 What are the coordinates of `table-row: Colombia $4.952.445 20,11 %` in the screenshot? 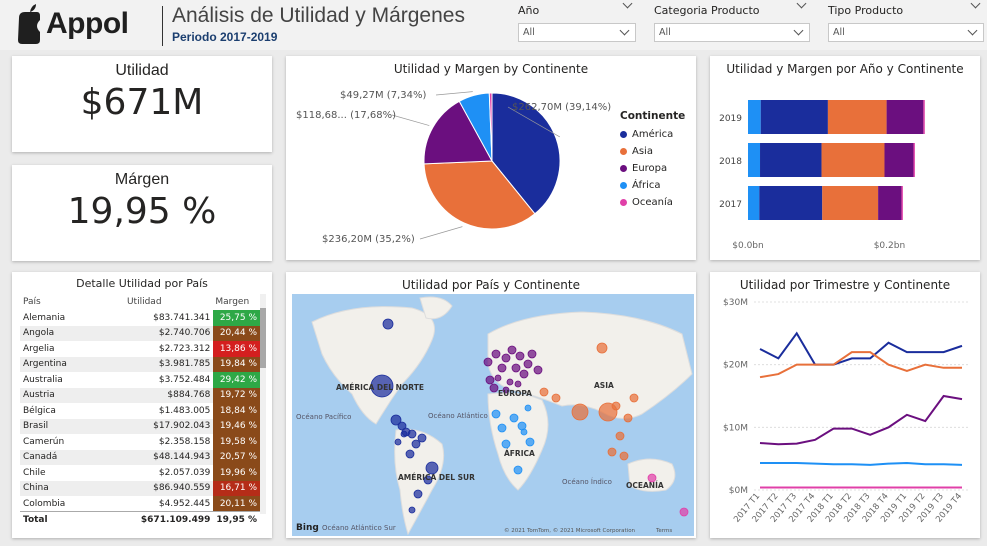 It's located at (140, 504).